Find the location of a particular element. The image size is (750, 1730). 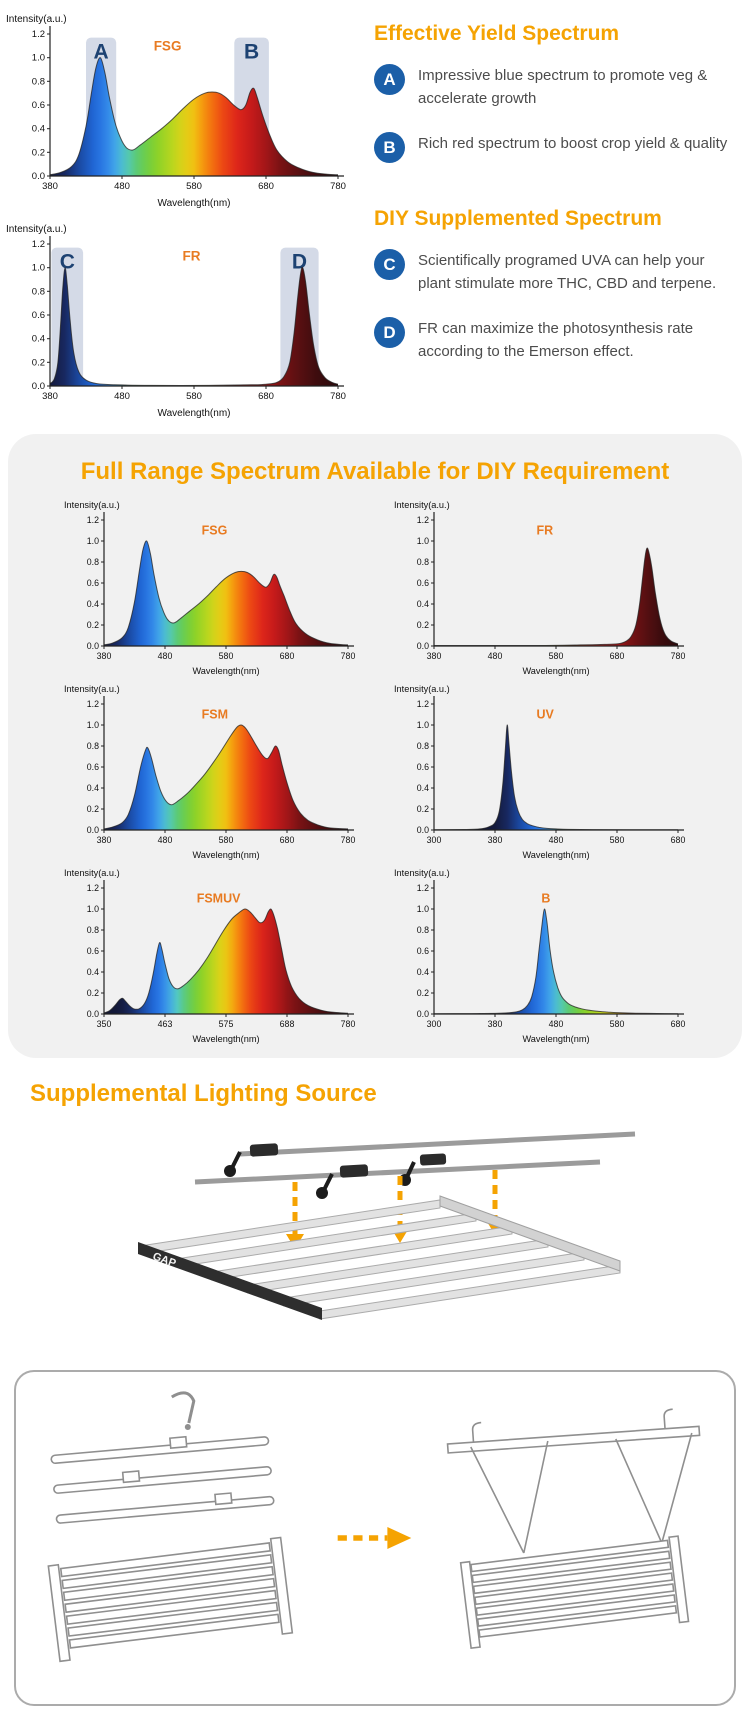

effective-yield-heading: Effective Yield Spectrum is located at coordinates (497, 33).